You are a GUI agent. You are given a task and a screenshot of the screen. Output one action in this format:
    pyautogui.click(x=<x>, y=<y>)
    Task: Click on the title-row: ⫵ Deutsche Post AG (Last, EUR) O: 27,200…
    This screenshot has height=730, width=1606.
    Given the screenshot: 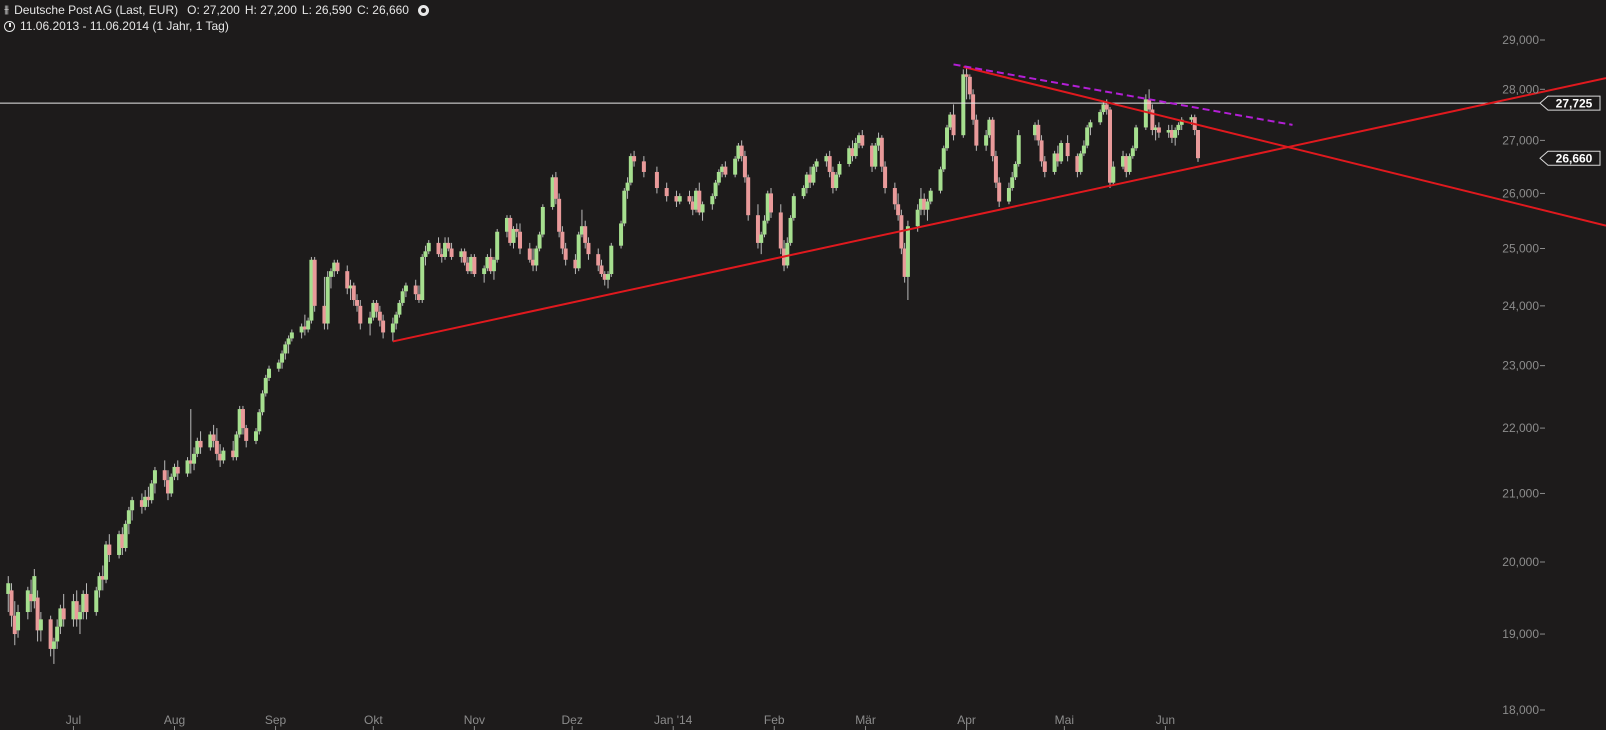 What is the action you would take?
    pyautogui.click(x=216, y=10)
    